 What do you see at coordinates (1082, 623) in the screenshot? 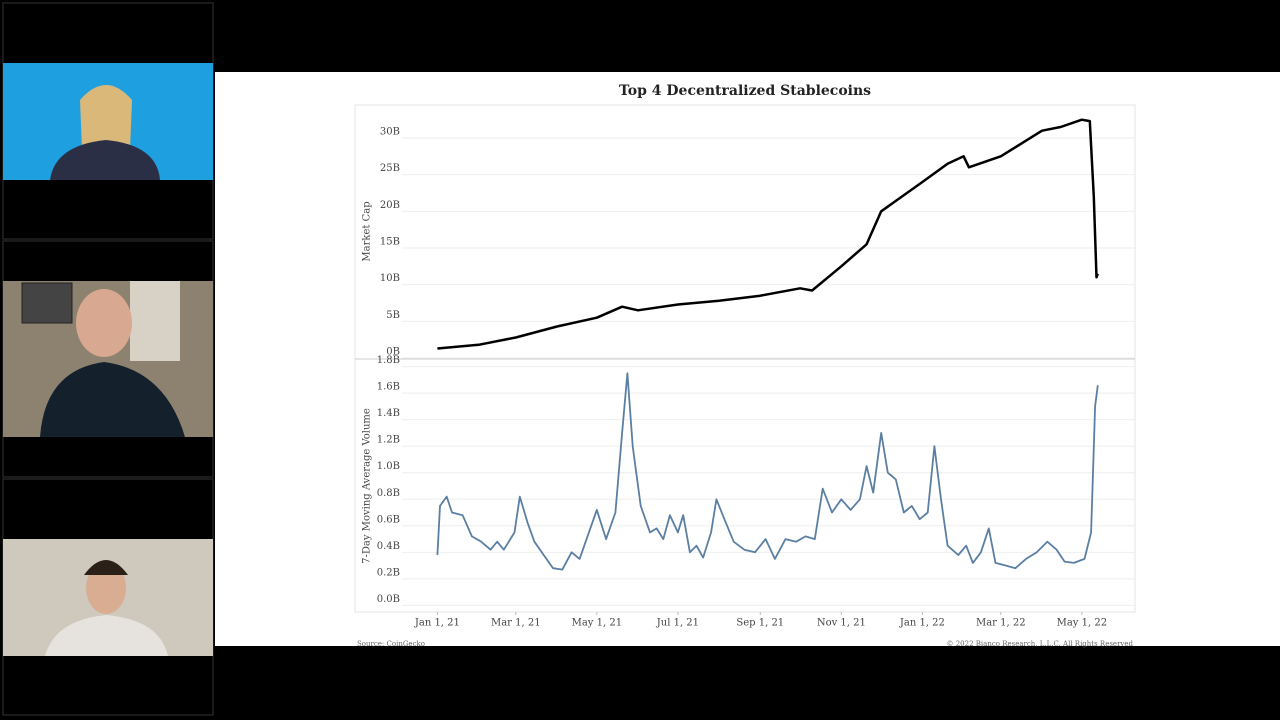
I see `x-tick-label: May 1, 22` at bounding box center [1082, 623].